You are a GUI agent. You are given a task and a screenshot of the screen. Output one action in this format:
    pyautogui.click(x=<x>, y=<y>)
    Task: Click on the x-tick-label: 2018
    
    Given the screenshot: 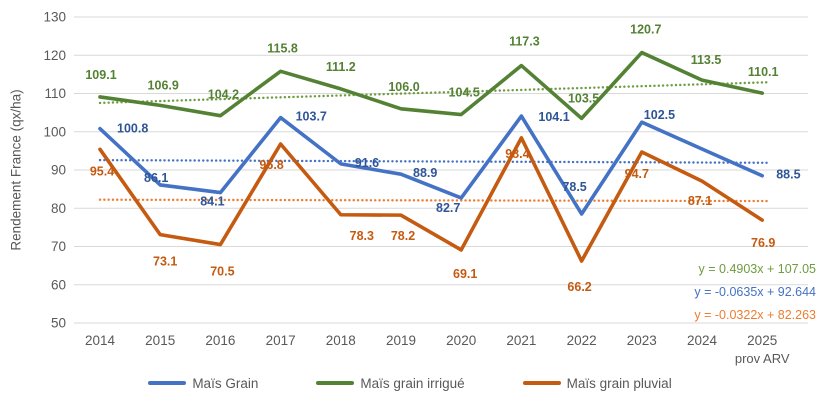 What is the action you would take?
    pyautogui.click(x=341, y=340)
    